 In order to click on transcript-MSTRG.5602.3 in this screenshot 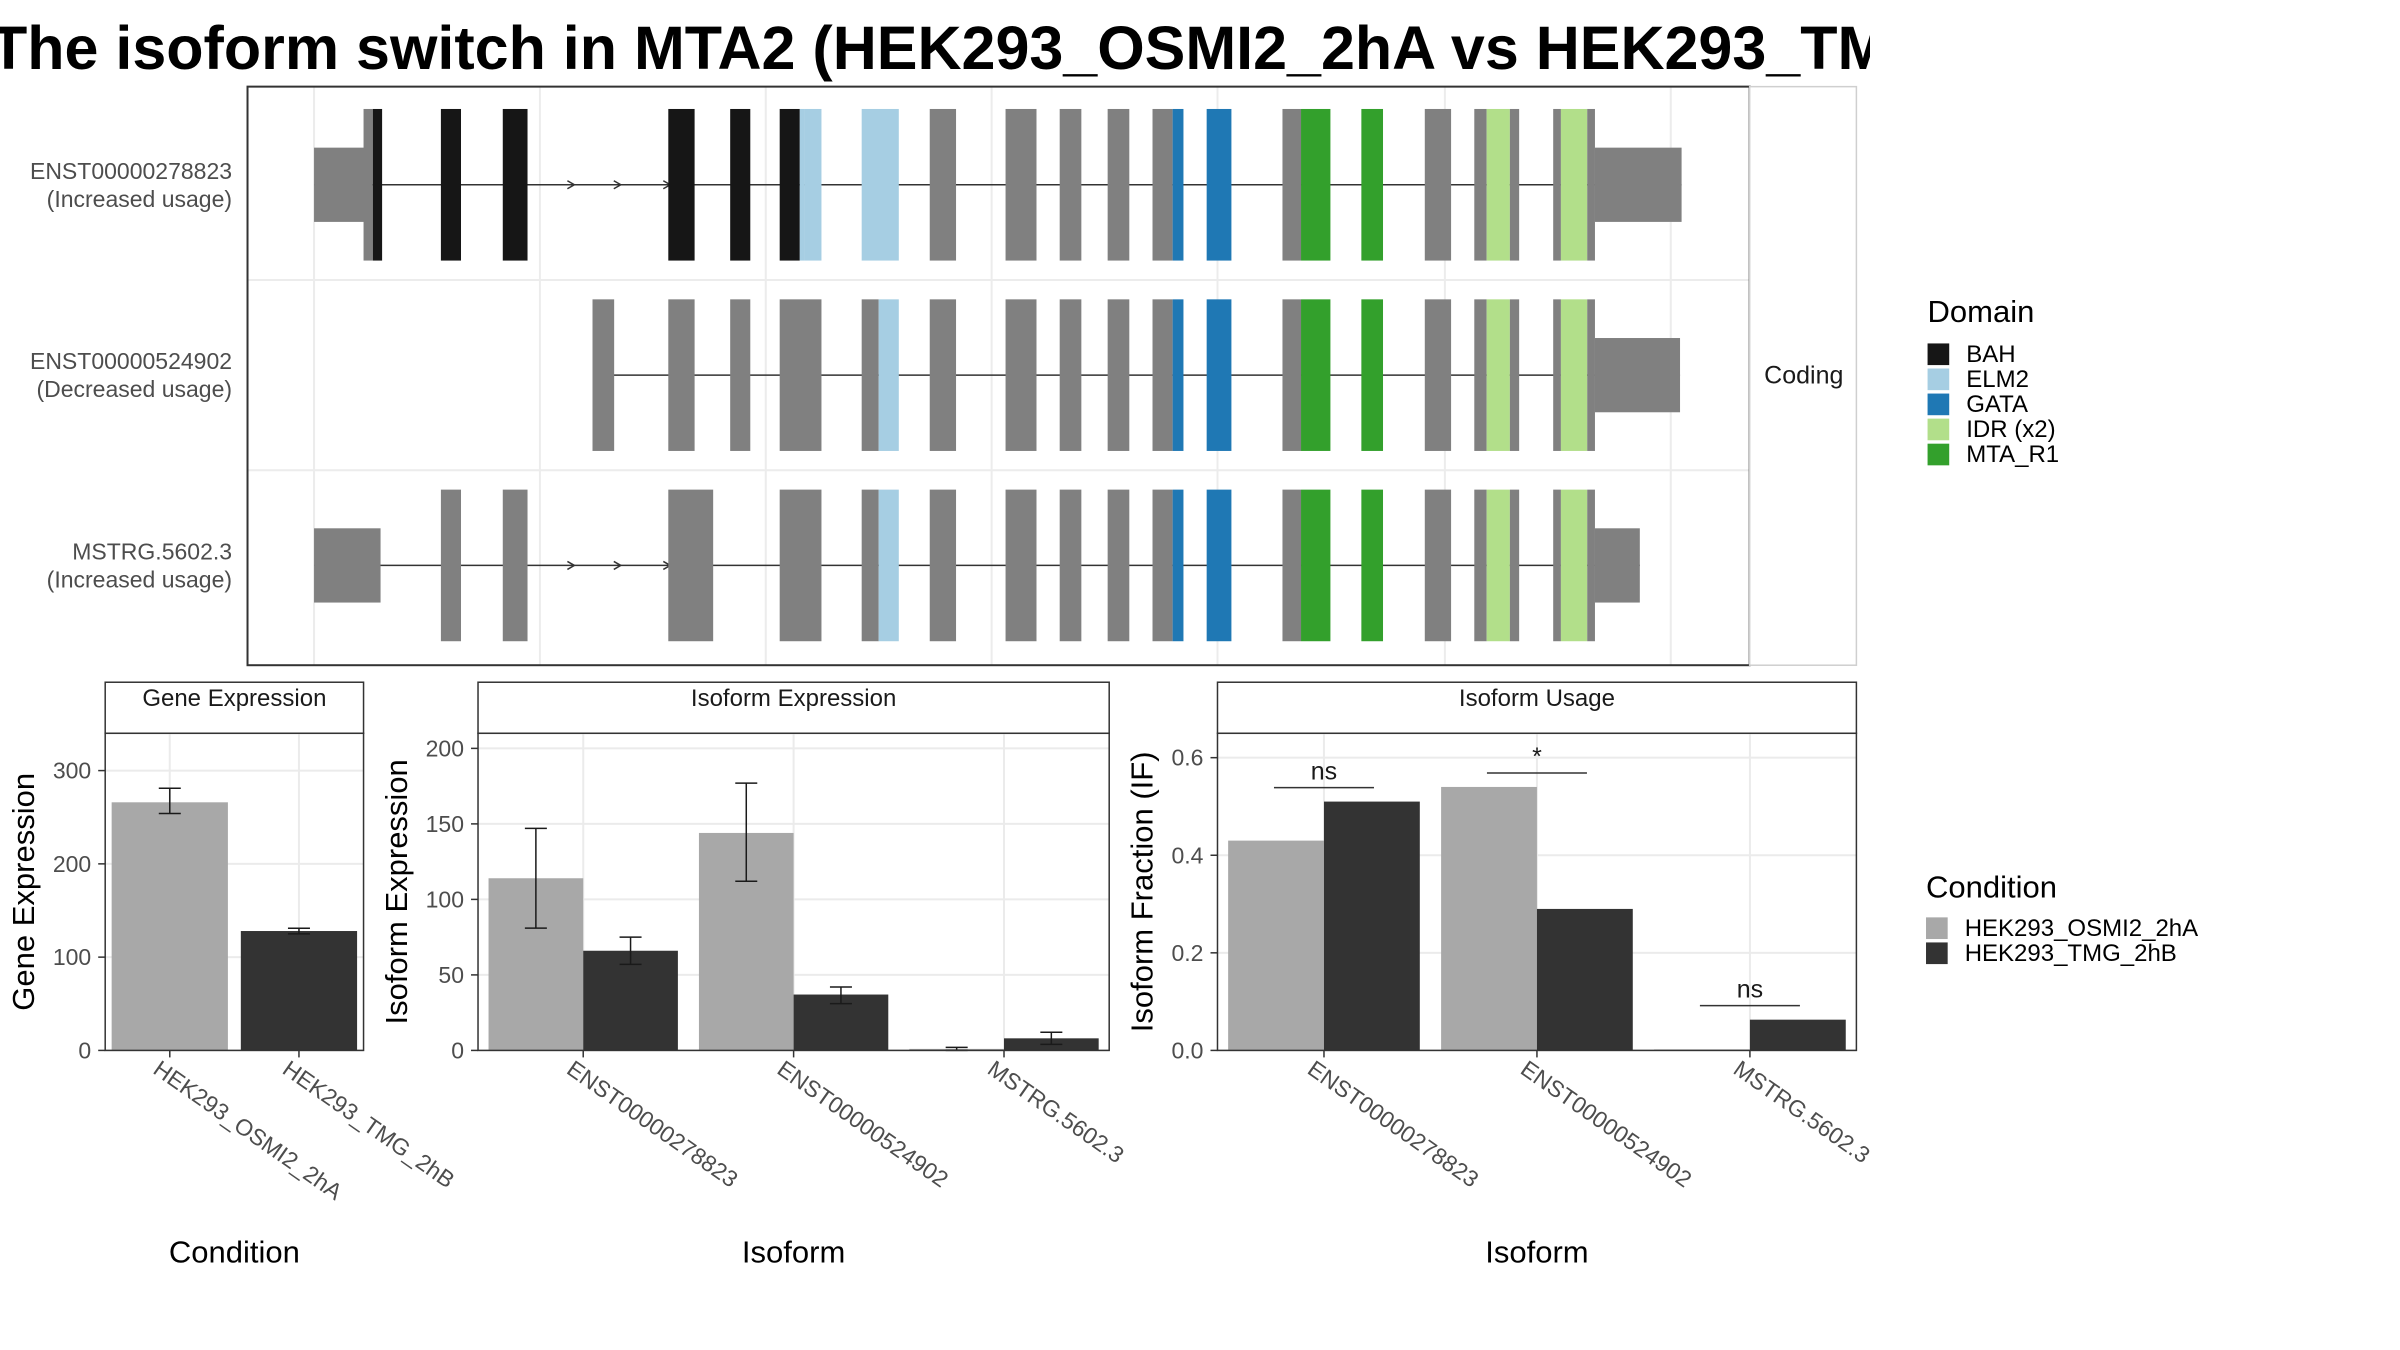, I will do `click(977, 565)`.